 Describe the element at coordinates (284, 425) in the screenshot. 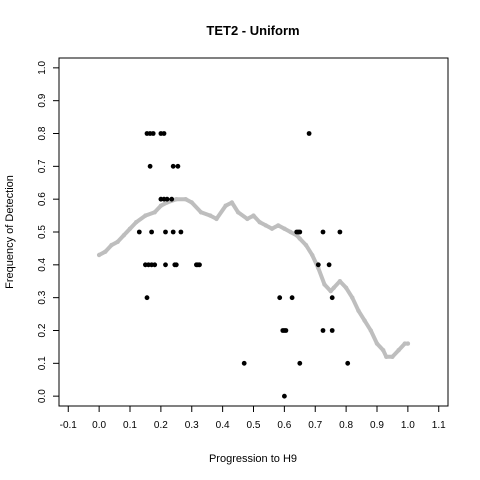

I see `x-tick-label: 0.6` at that location.